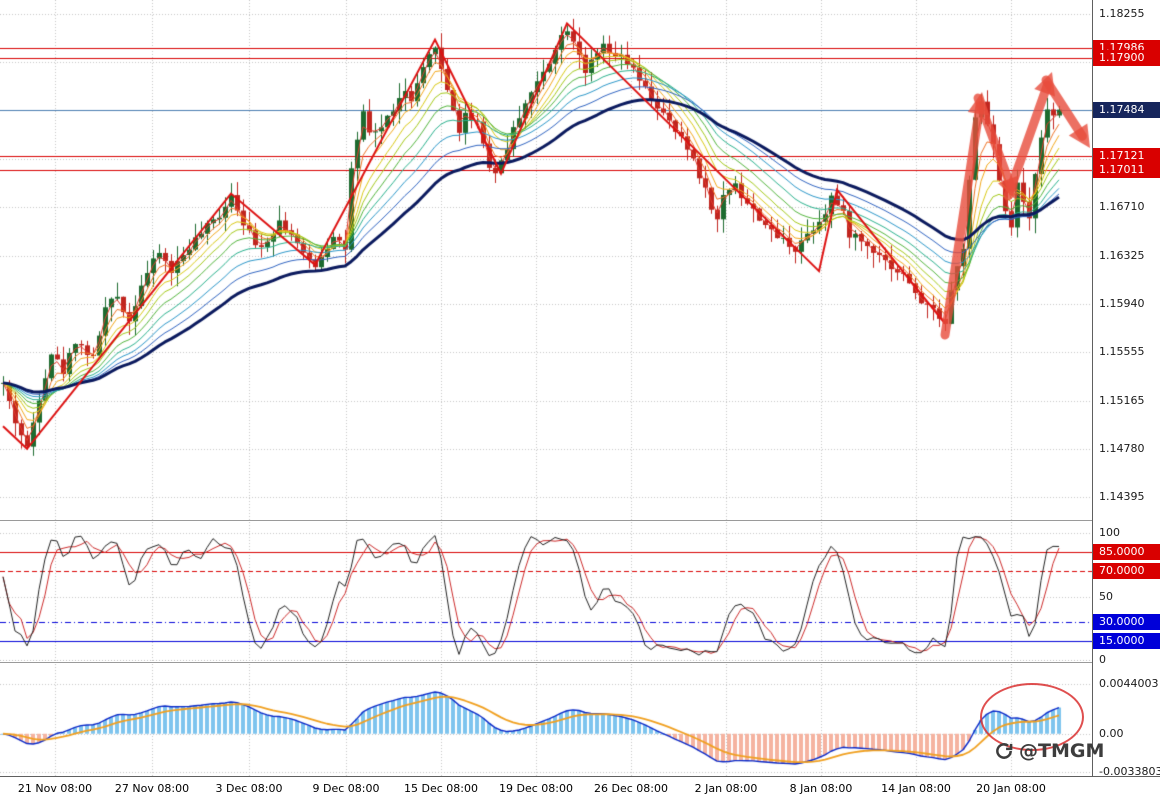 Image resolution: width=1160 pixels, height=803 pixels. I want to click on price-level-badge: 1.17121, so click(1126, 156).